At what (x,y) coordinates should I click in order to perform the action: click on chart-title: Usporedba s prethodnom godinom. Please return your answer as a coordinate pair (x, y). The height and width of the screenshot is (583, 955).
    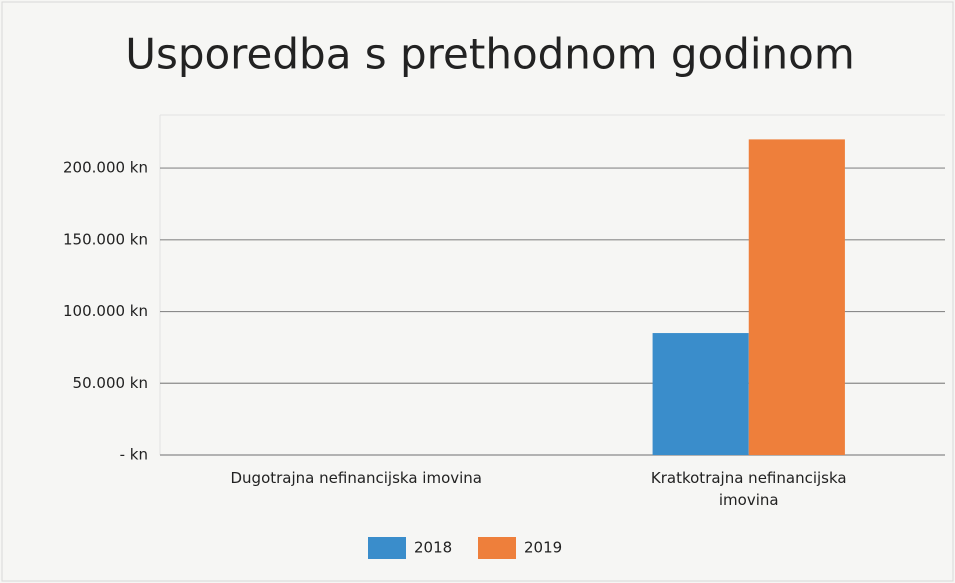
    Looking at the image, I should click on (490, 54).